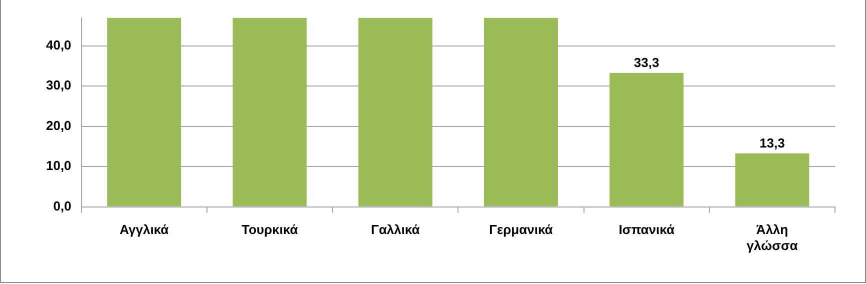  Describe the element at coordinates (59, 125) in the screenshot. I see `y-tick-label: 20,0` at that location.